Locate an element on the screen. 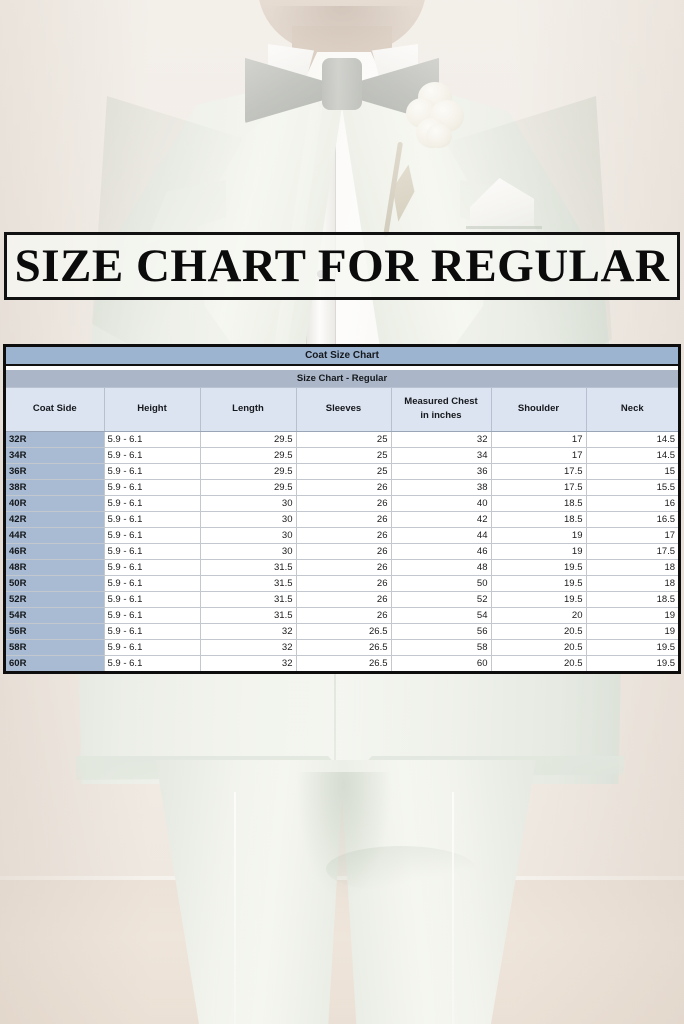 The height and width of the screenshot is (1024, 684). measured-chest-cell: 44 is located at coordinates (441, 535).